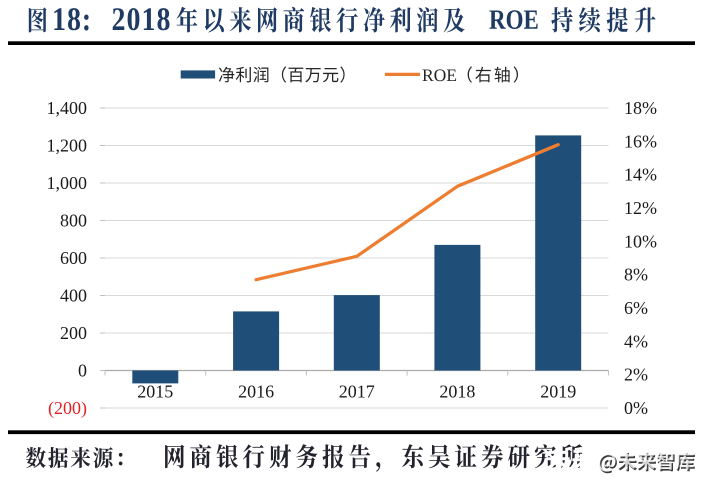 The image size is (703, 485). I want to click on svg-text: 1,400, so click(67, 108).